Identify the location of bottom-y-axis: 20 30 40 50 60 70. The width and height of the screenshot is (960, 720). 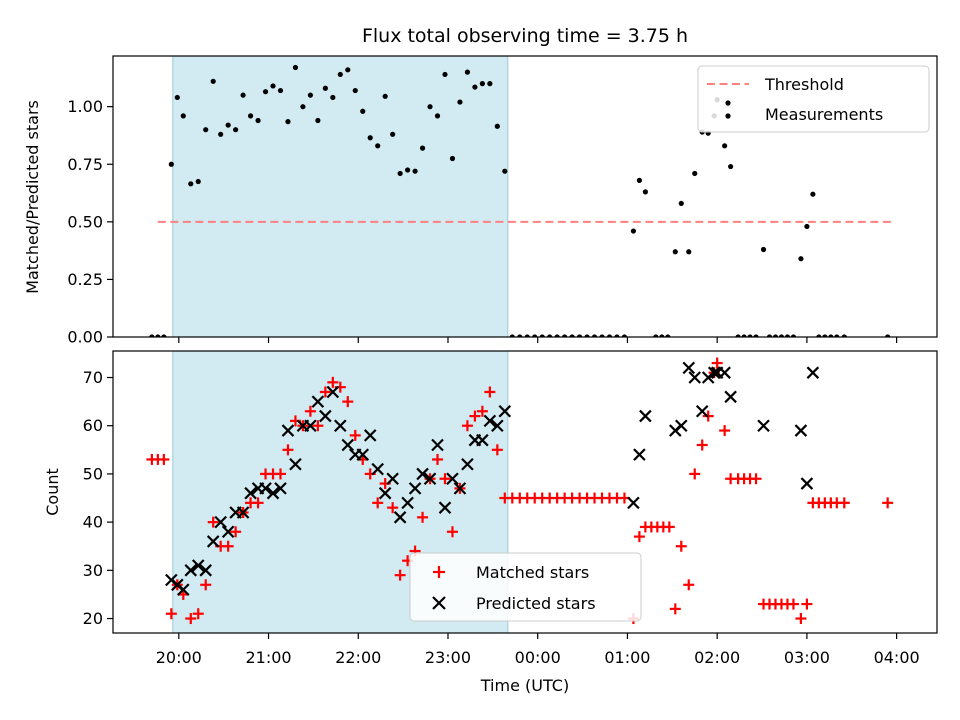
(98, 498).